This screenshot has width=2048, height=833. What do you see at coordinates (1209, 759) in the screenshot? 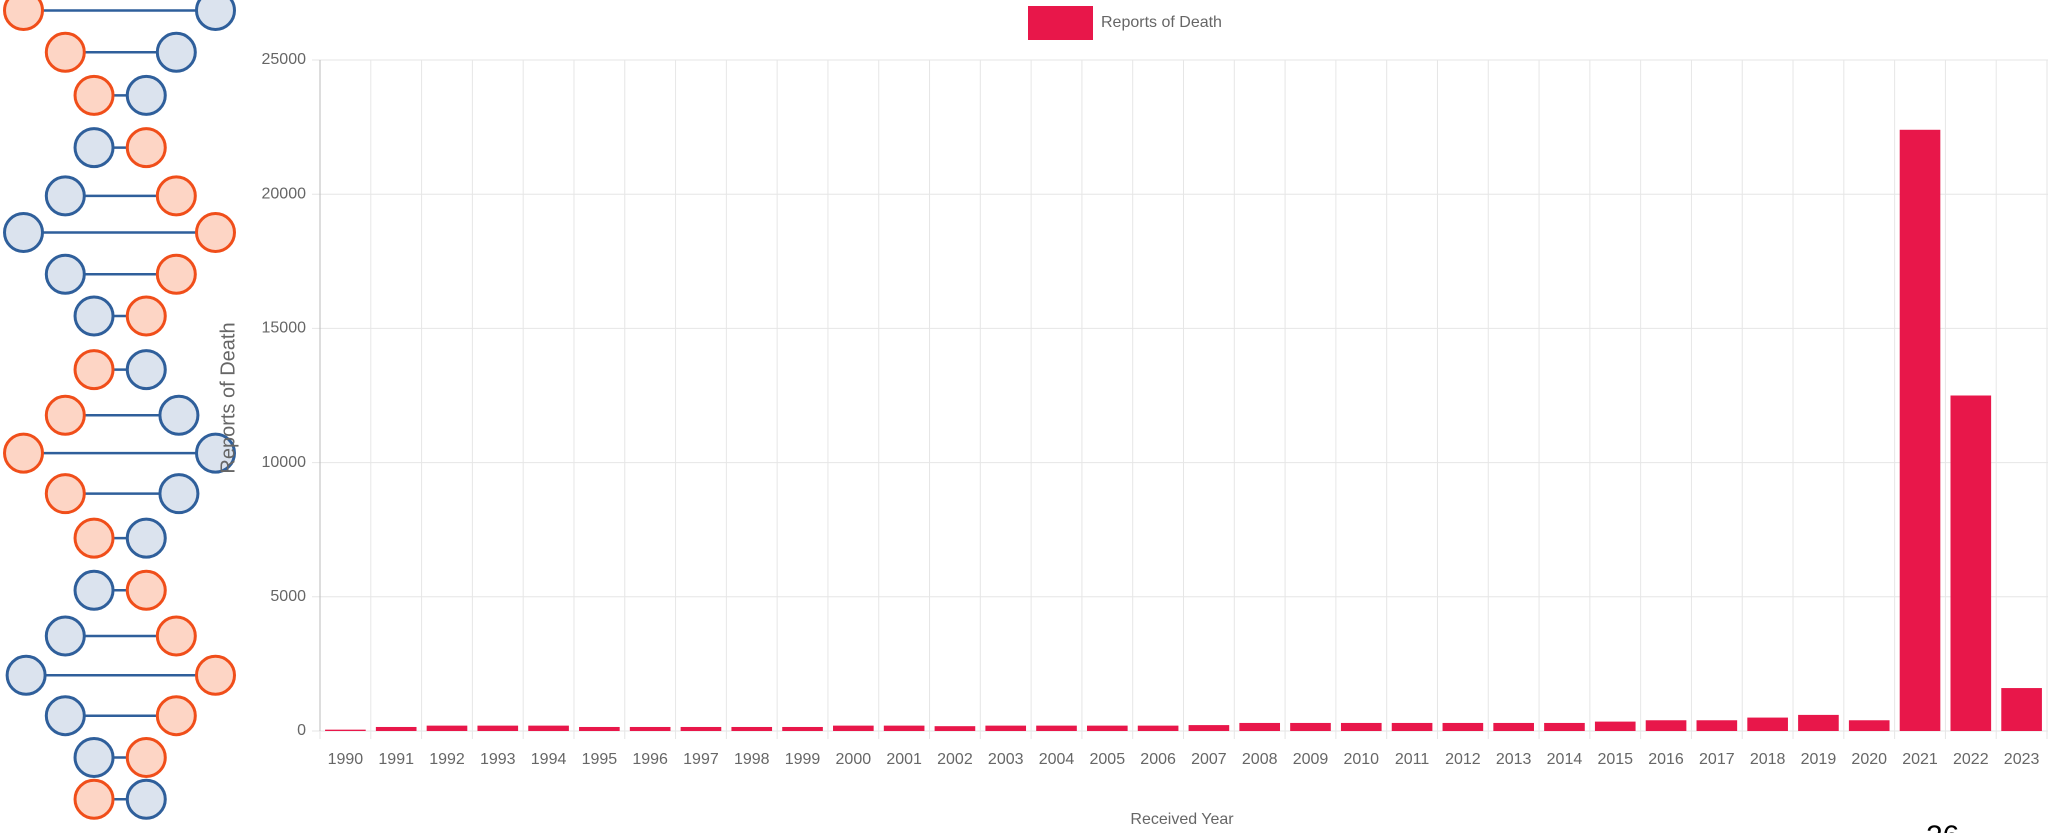
I see `x-tick-label: 2007` at bounding box center [1209, 759].